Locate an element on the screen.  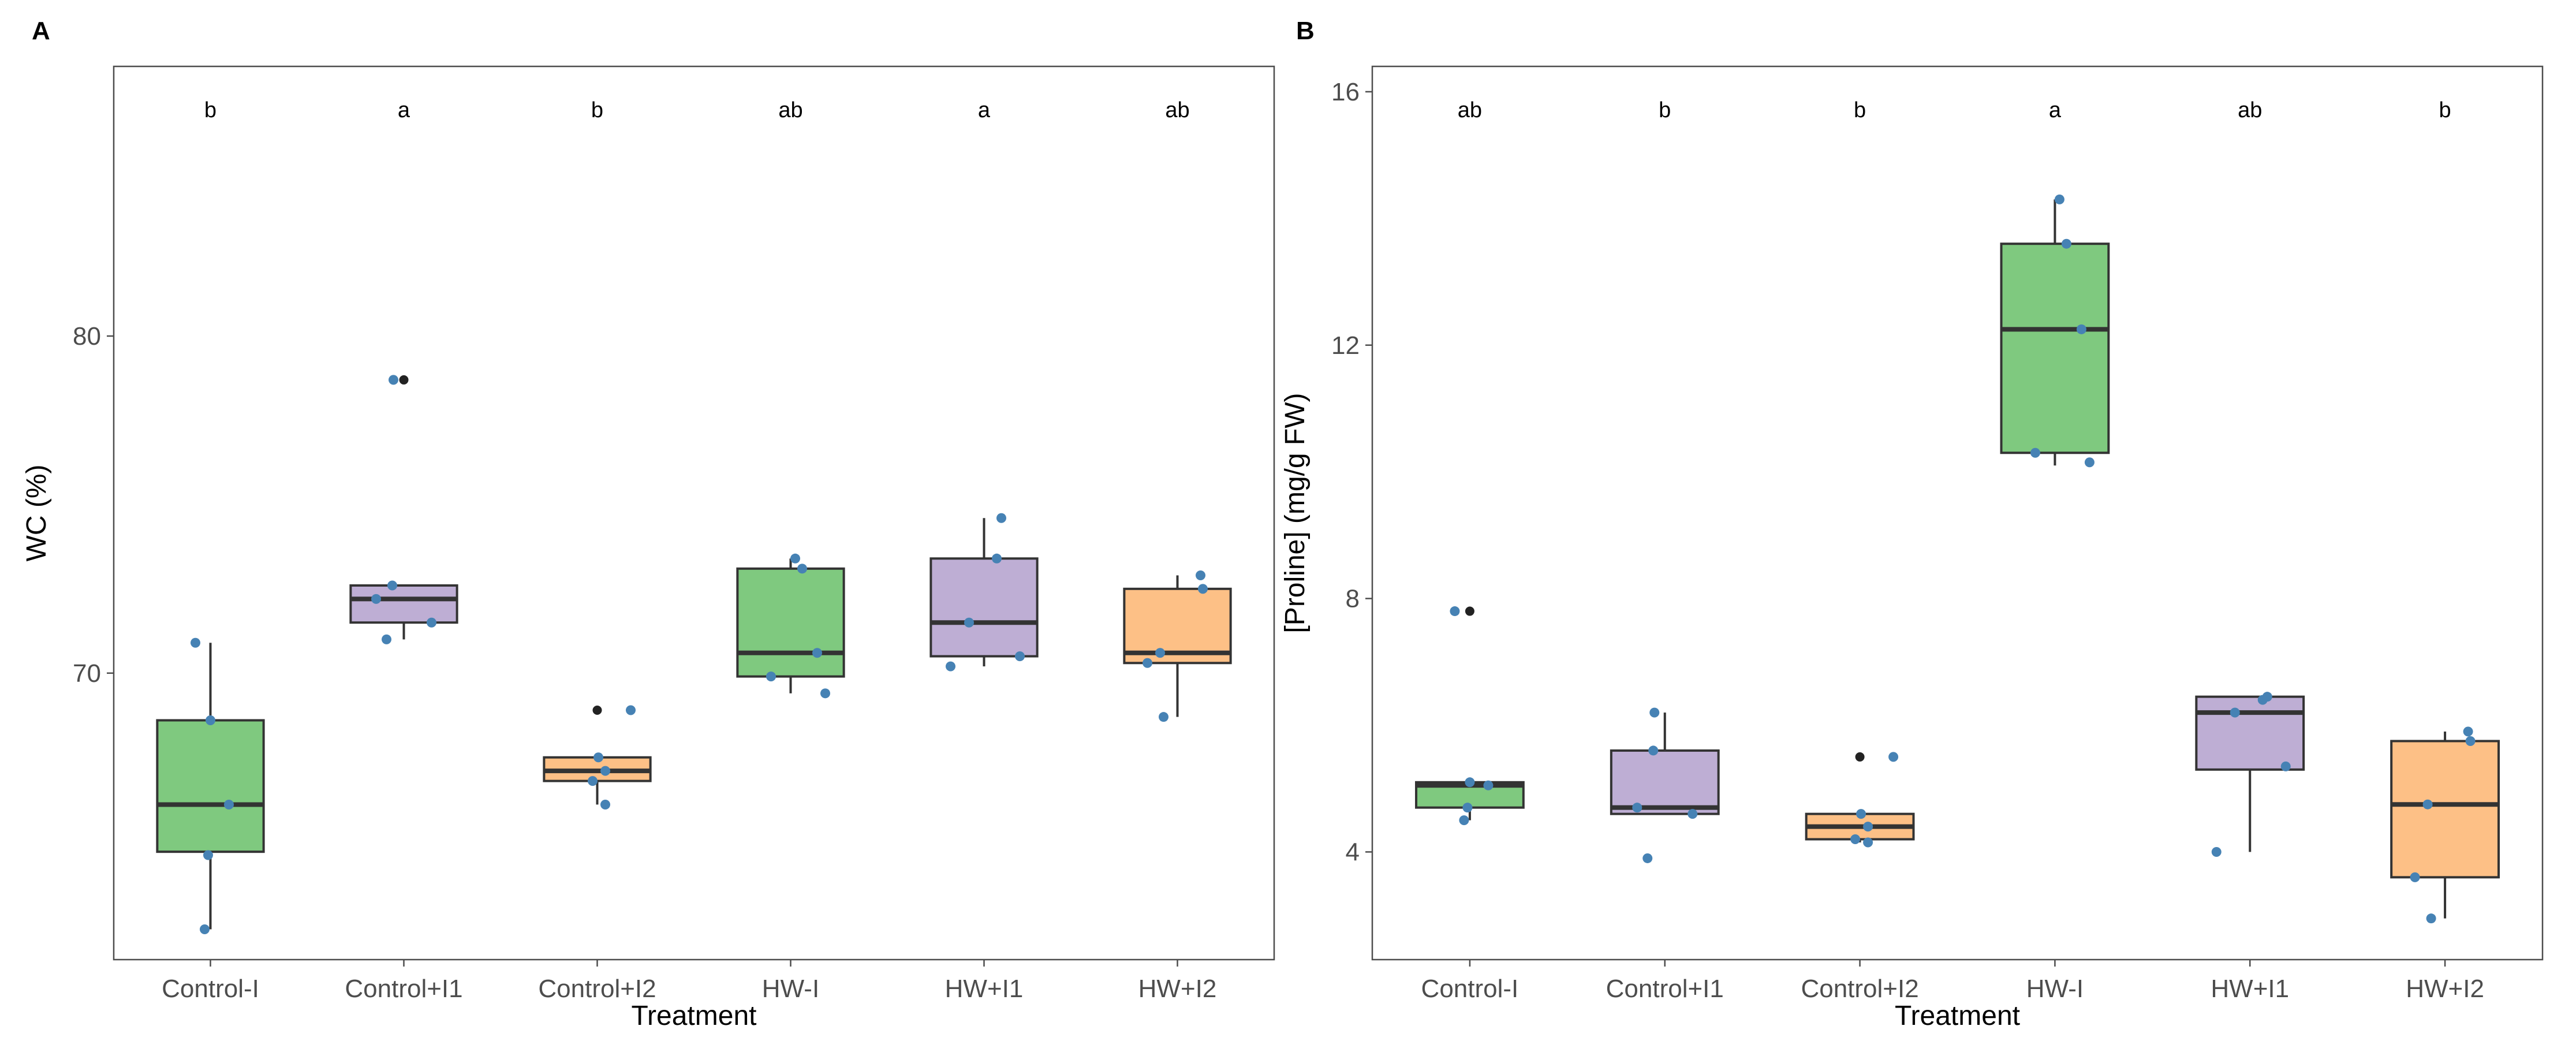
y-axis-title: [Proline] (mg/g FW) is located at coordinates (1295, 513).